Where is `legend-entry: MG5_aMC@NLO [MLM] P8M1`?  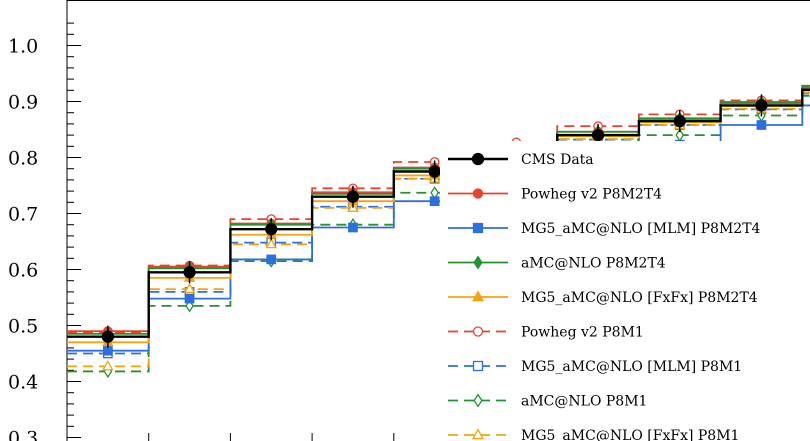
legend-entry: MG5_aMC@NLO [MLM] P8M1 is located at coordinates (595, 367).